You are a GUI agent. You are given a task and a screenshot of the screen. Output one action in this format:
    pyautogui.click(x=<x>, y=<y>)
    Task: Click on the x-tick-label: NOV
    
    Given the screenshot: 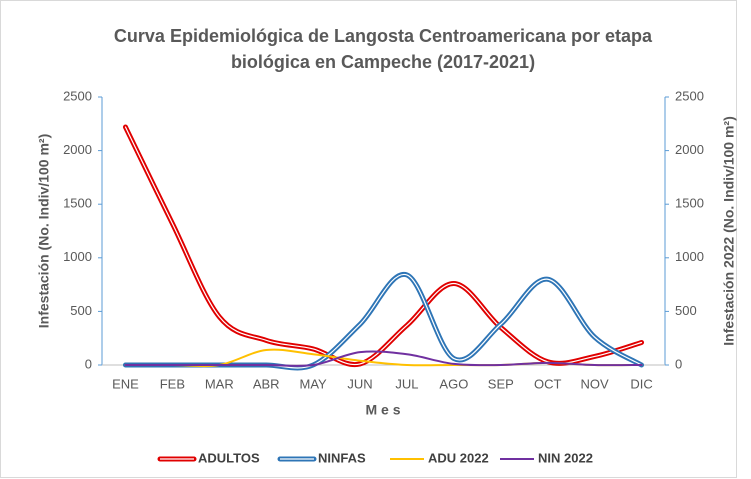 What is the action you would take?
    pyautogui.click(x=595, y=383)
    